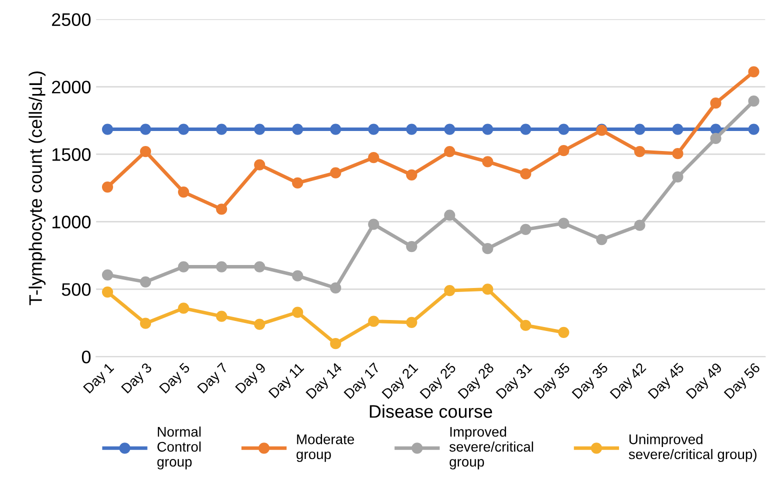 The image size is (769, 482). Describe the element at coordinates (491, 448) in the screenshot. I see `legend-label: Improved severe/critical group` at that location.